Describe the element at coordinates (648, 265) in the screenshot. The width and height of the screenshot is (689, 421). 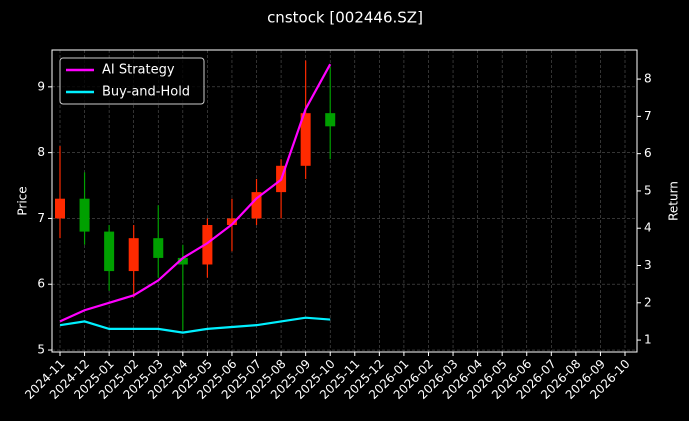
I see `y2-tick-label: 3` at that location.